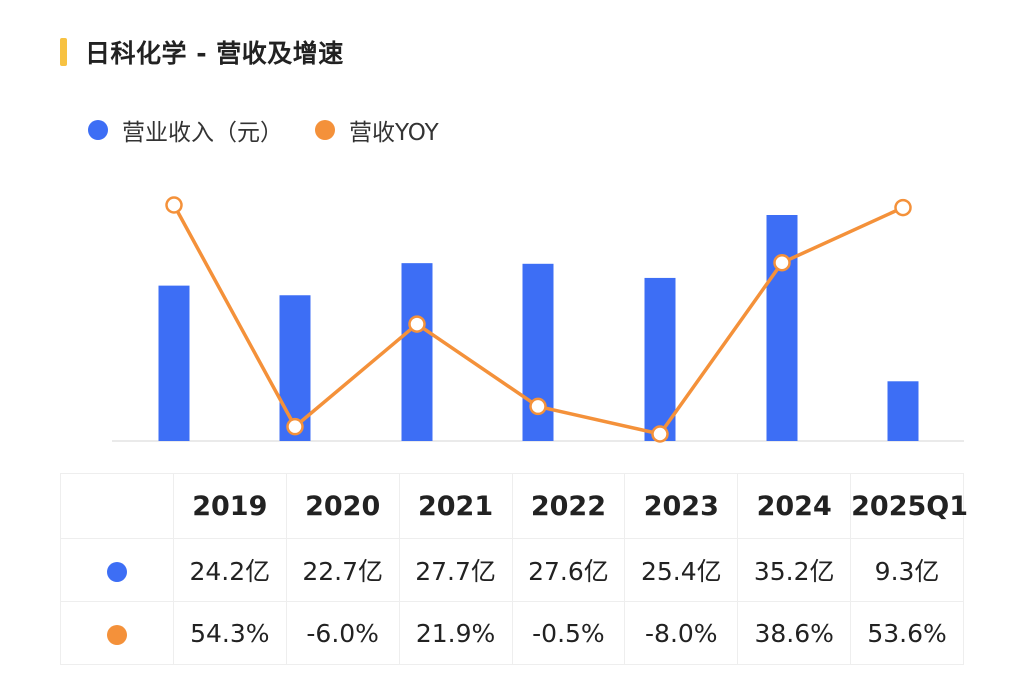 Image resolution: width=1027 pixels, height=684 pixels. Describe the element at coordinates (568, 506) in the screenshot. I see `table-header-cell: 2022` at that location.